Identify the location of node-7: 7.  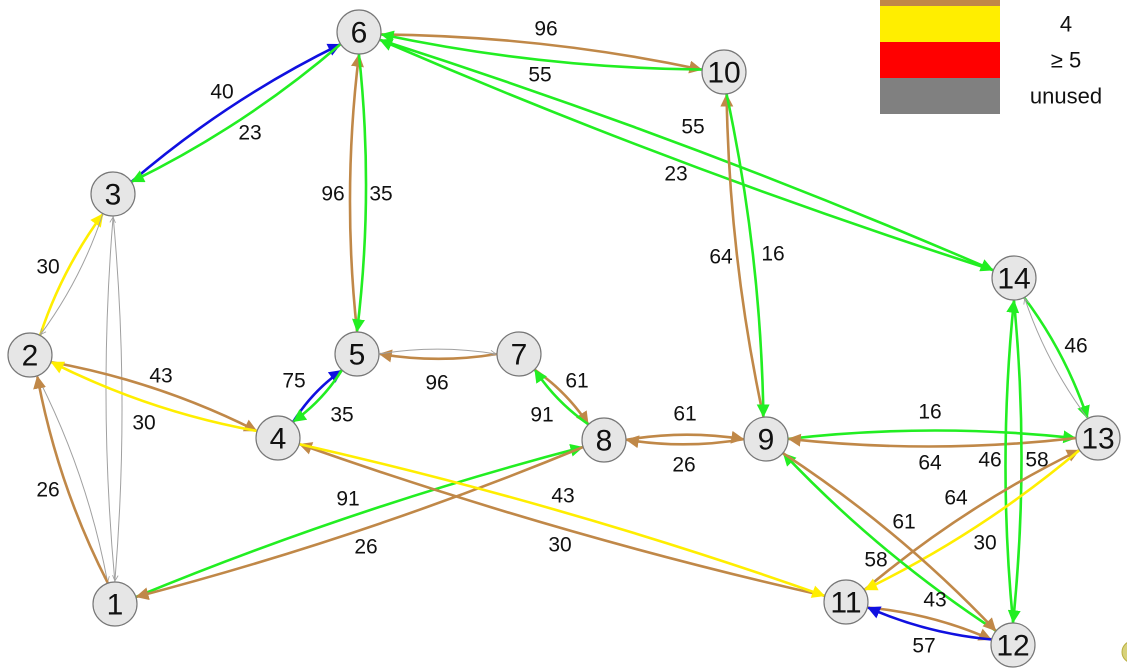
(519, 354).